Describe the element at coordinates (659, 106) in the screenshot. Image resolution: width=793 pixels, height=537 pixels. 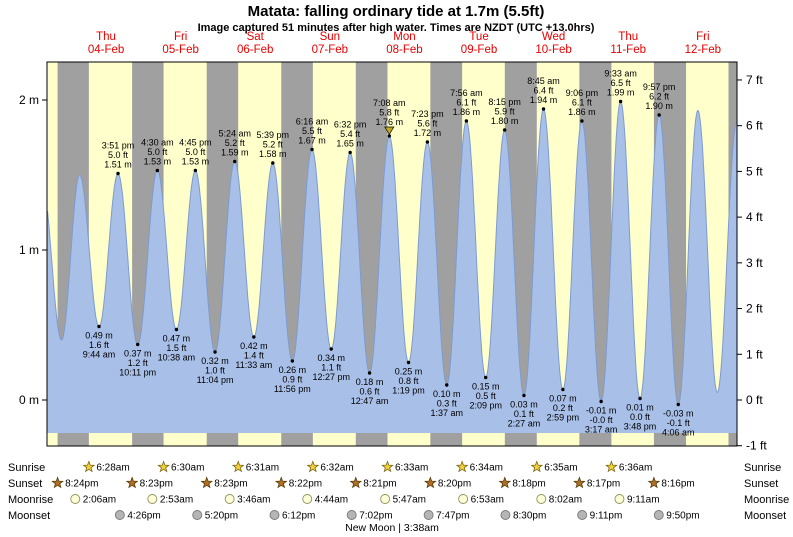
I see `high-tide-label: 1.90 m` at that location.